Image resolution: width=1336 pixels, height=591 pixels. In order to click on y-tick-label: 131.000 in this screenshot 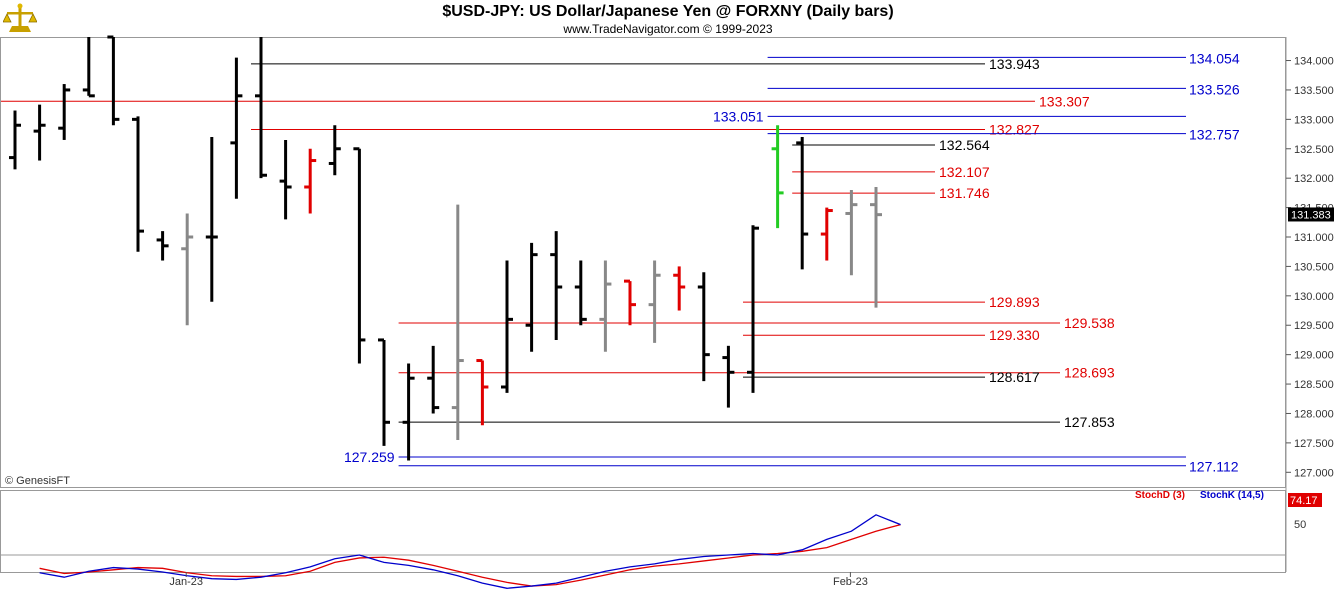, I will do `click(1314, 238)`.